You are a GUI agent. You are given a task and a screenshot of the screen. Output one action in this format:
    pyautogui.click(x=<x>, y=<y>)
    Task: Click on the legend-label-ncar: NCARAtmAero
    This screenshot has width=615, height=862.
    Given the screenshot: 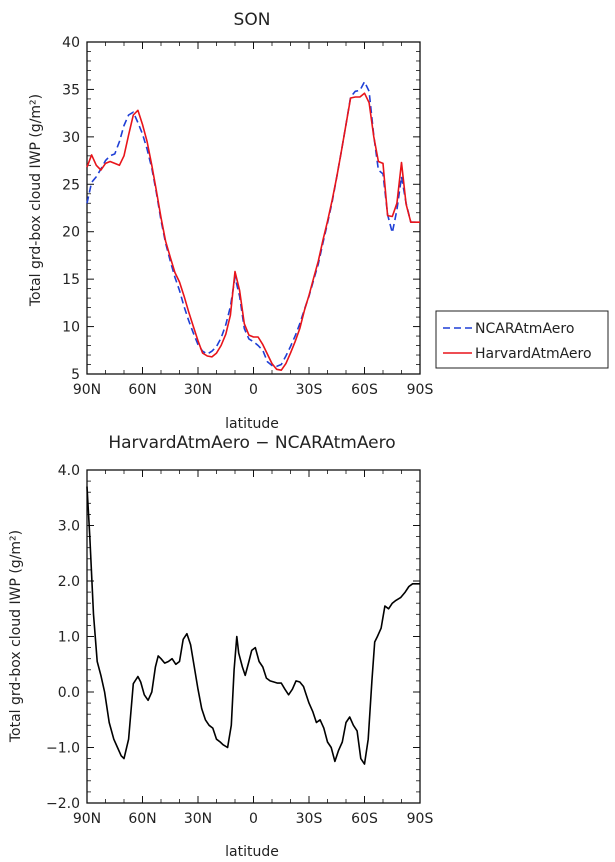 What is the action you would take?
    pyautogui.click(x=524, y=329)
    